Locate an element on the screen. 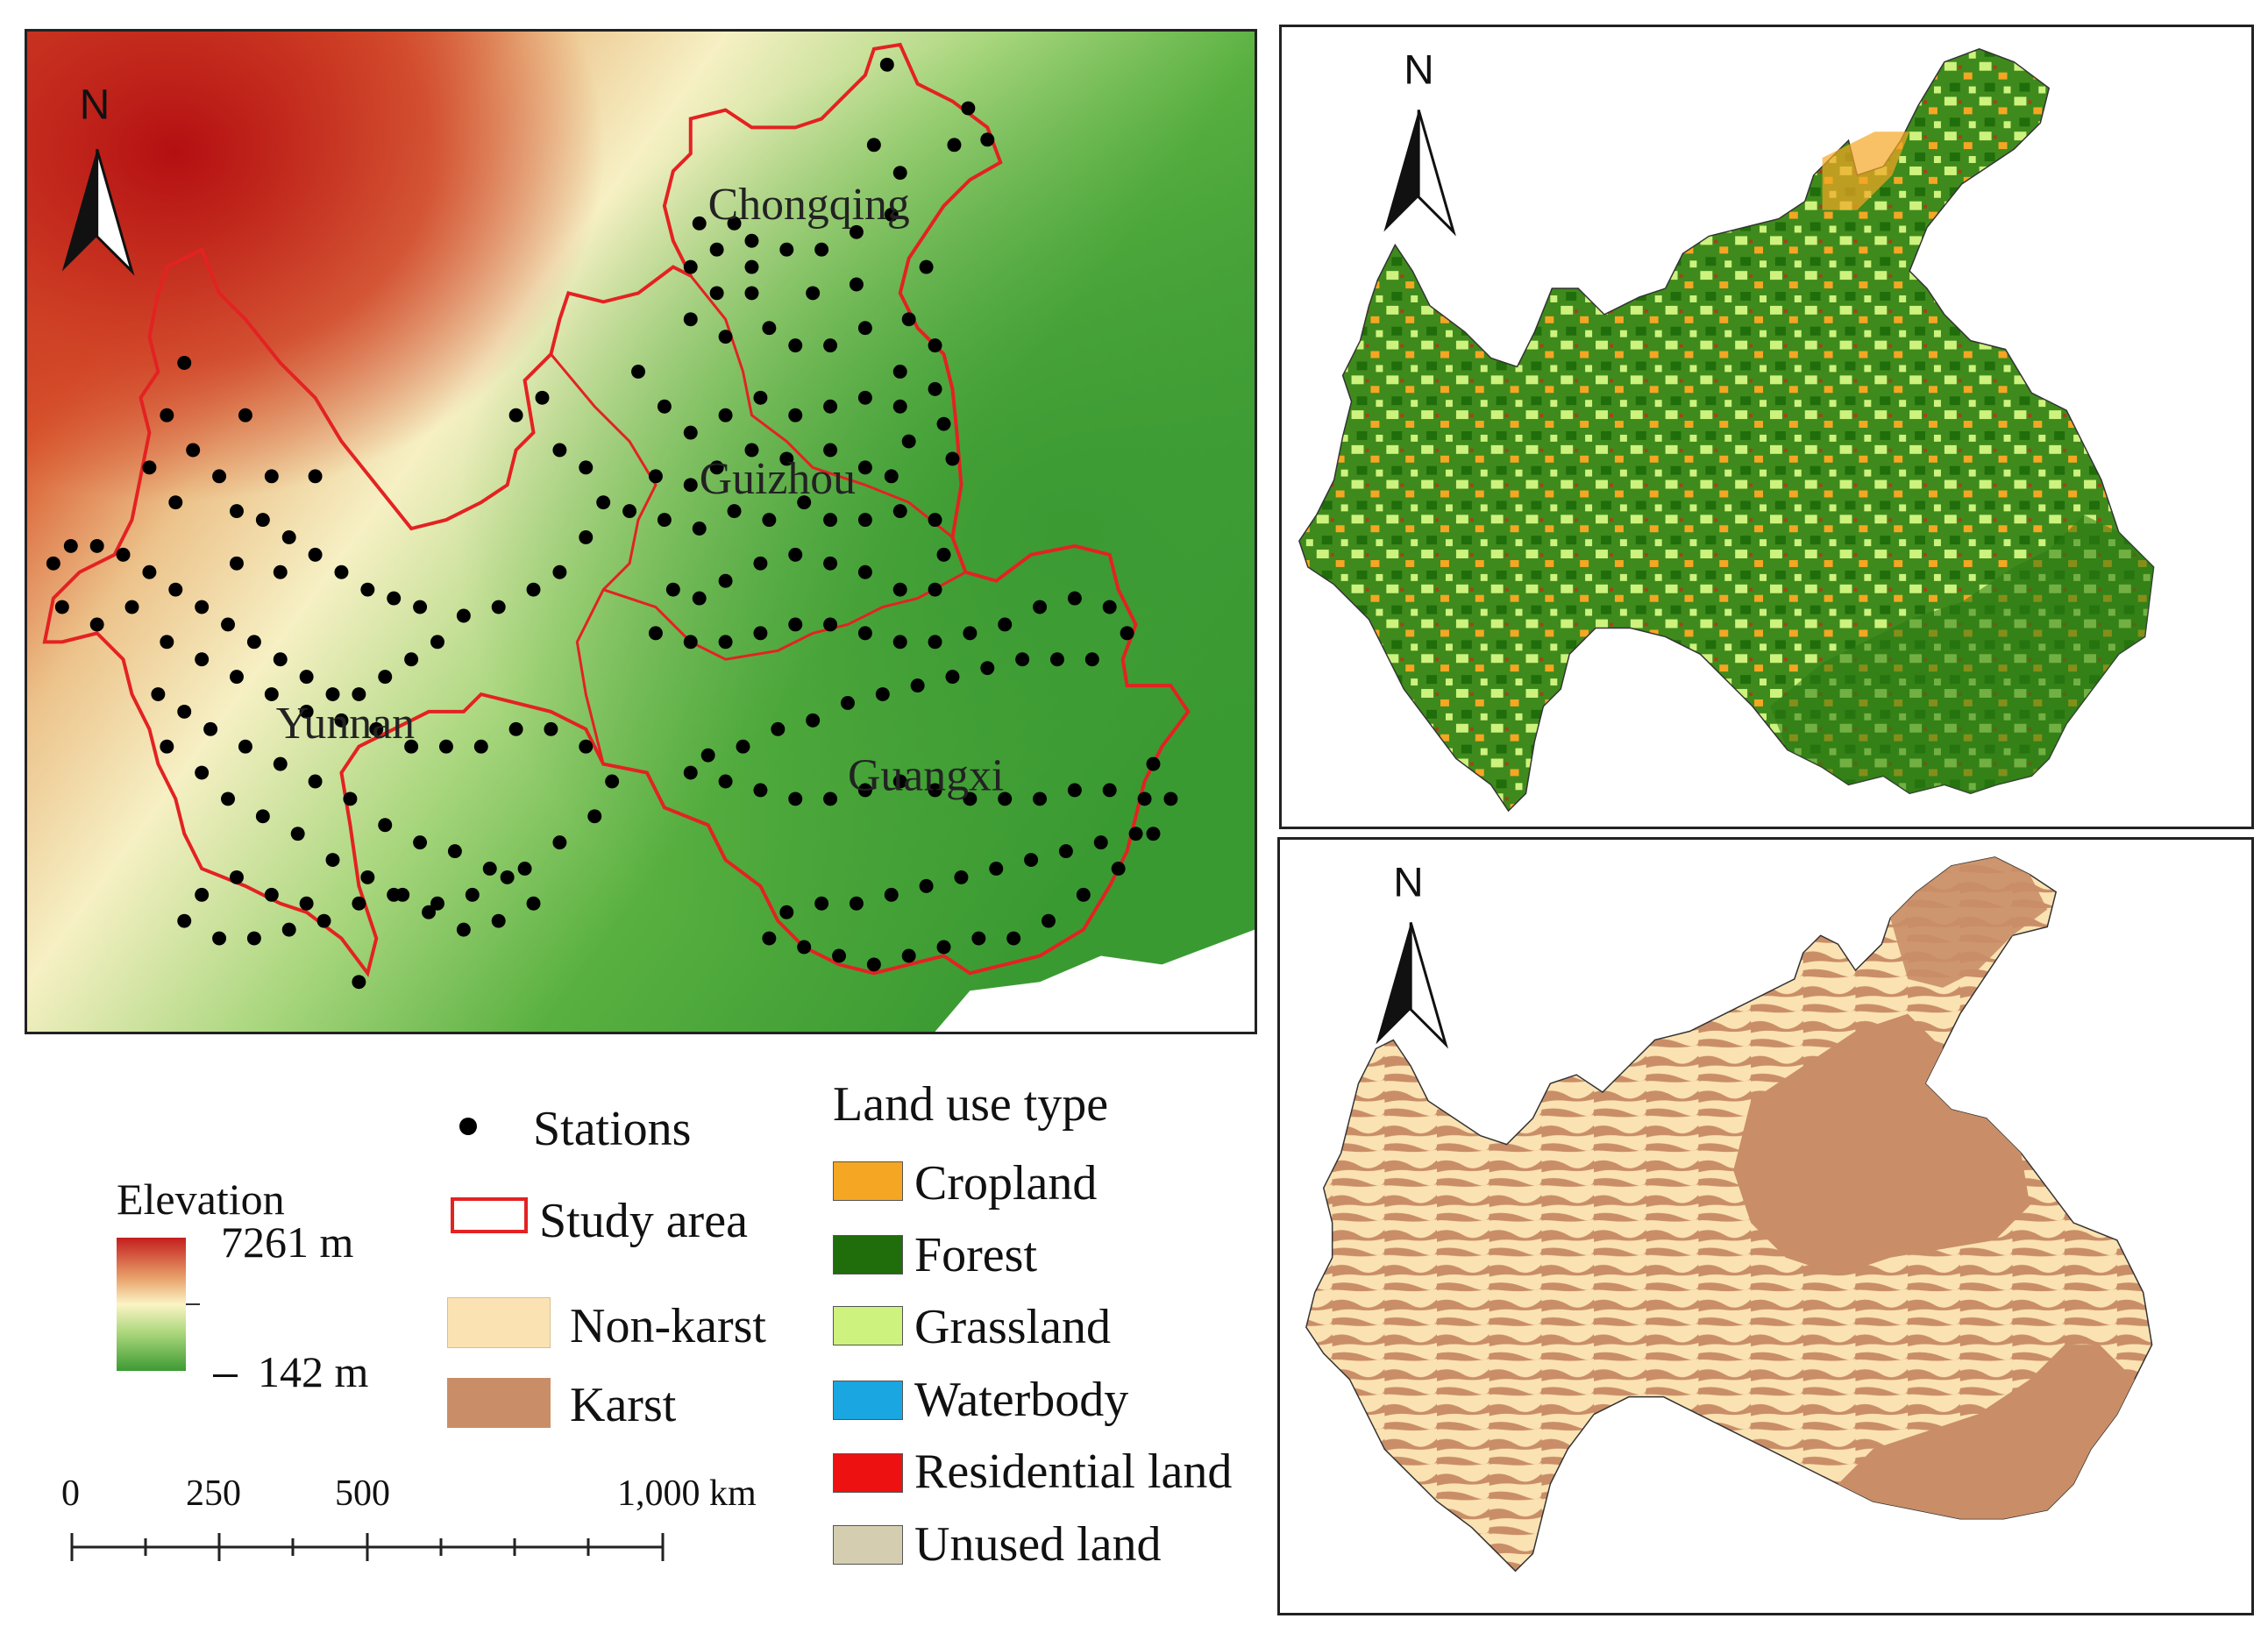 The width and height of the screenshot is (2268, 1640). nonkarst-swatch is located at coordinates (499, 1322).